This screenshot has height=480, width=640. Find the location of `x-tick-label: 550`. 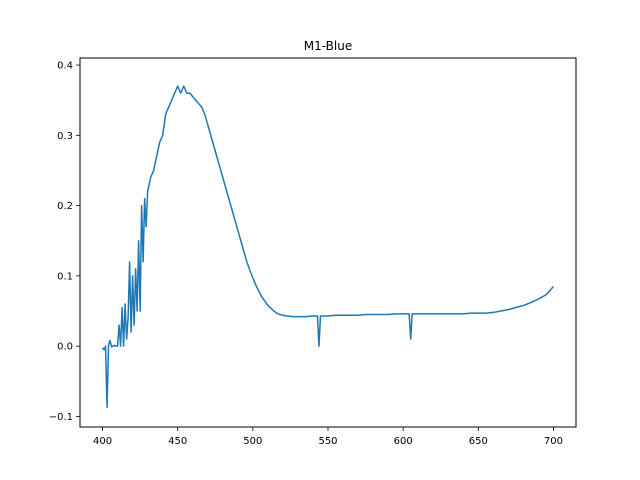

x-tick-label: 550 is located at coordinates (327, 441).